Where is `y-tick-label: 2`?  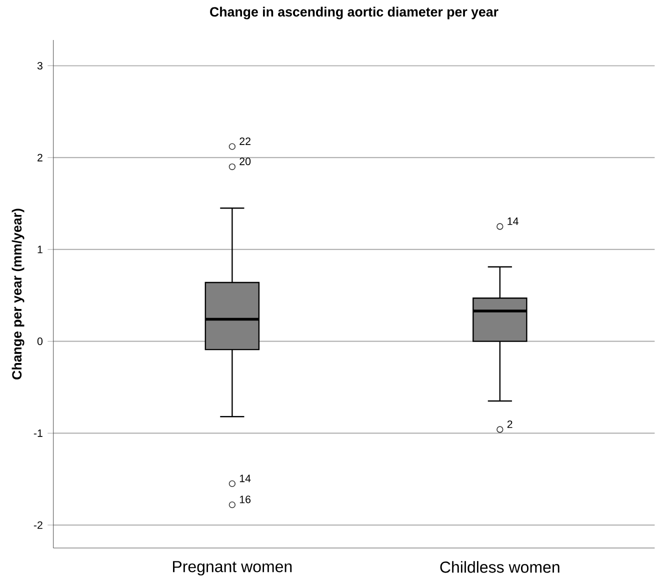 y-tick-label: 2 is located at coordinates (40, 158).